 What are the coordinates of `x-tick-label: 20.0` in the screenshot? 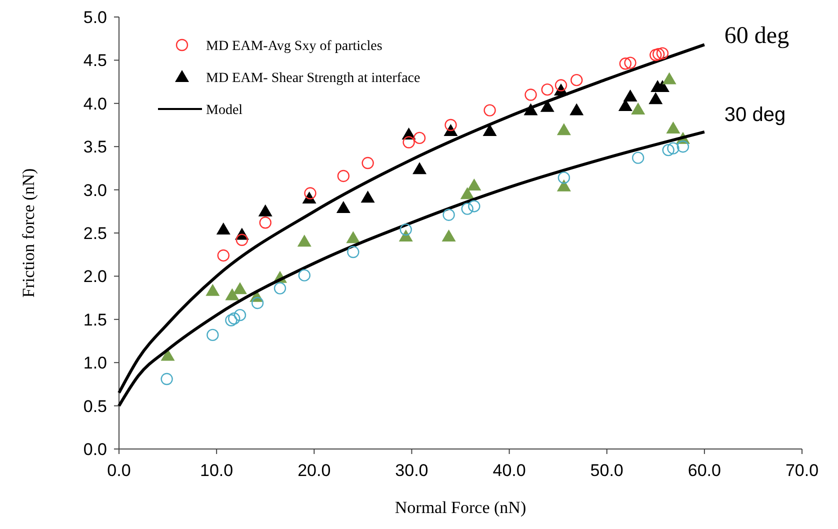 It's located at (314, 470).